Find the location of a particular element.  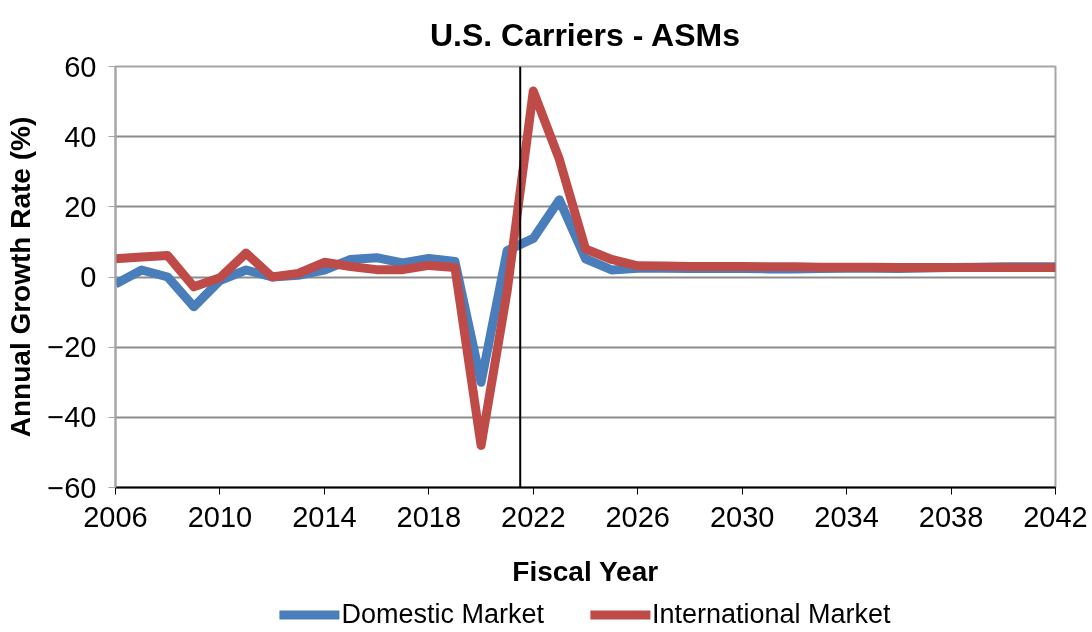

x-tick-label: 2042 is located at coordinates (1055, 516).